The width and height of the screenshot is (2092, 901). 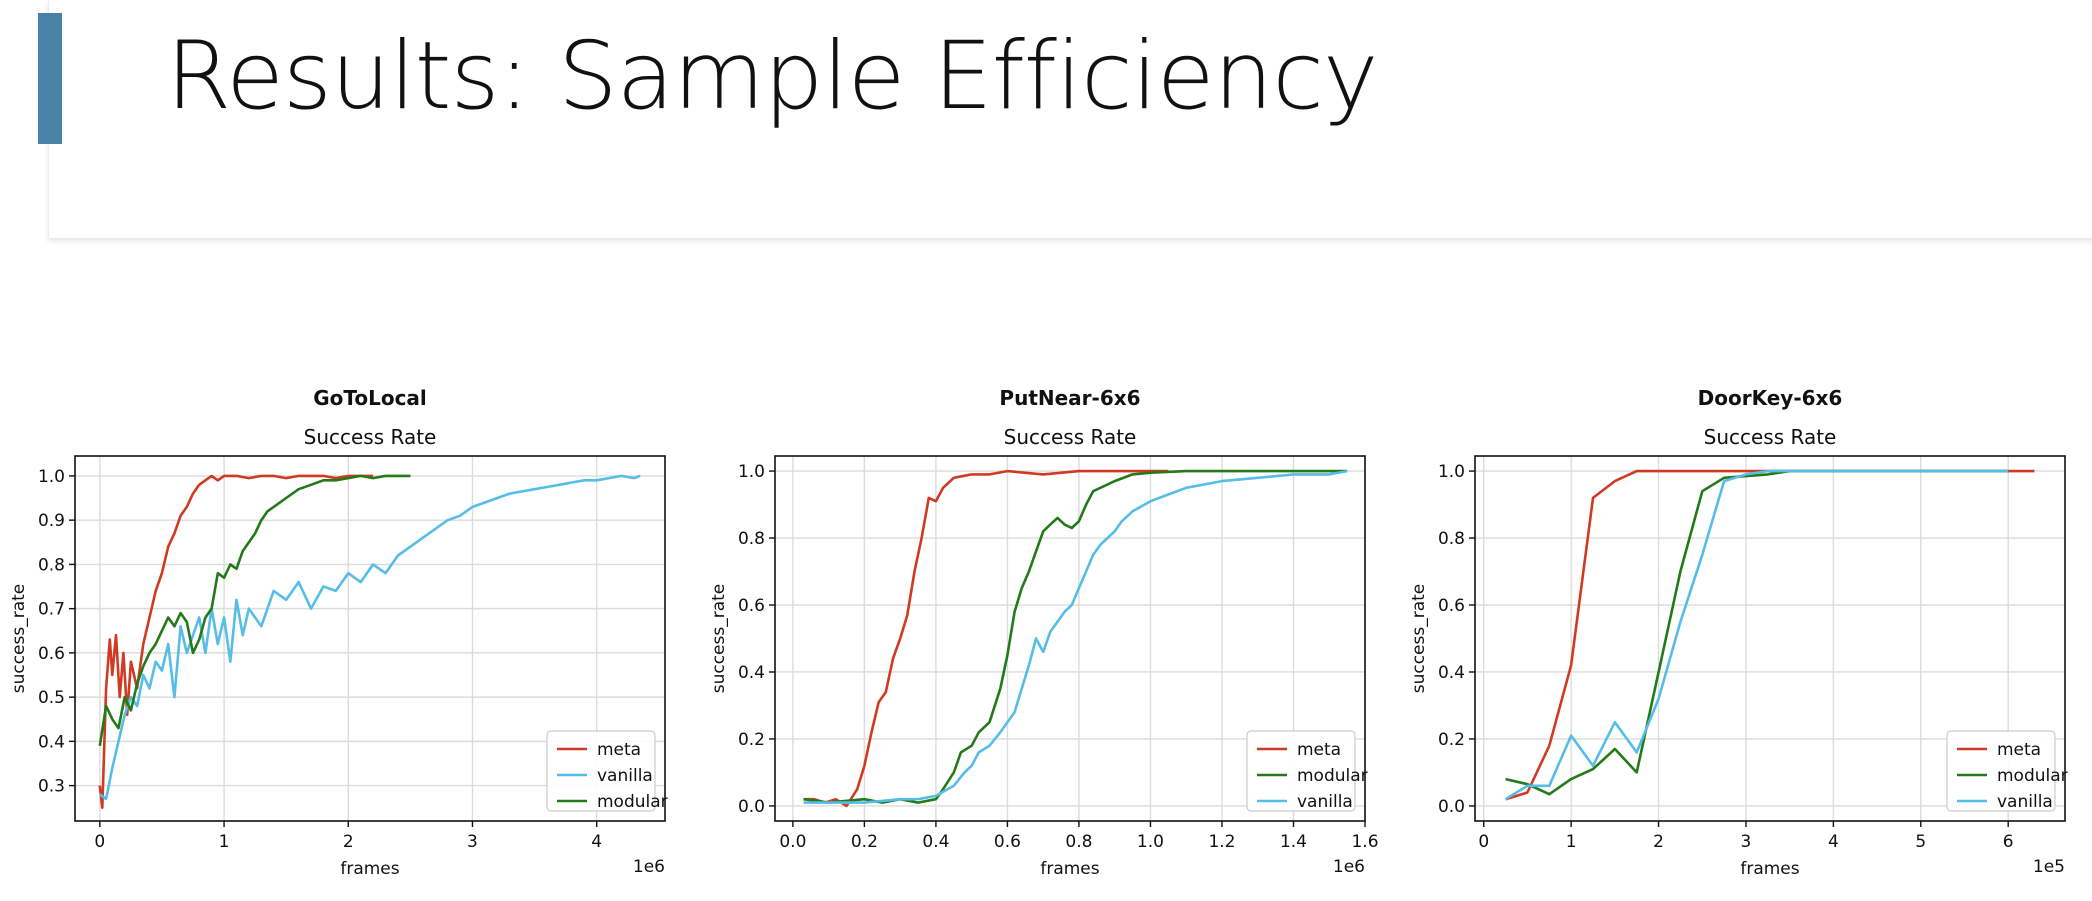 What do you see at coordinates (50, 78) in the screenshot?
I see `title-accent-bar` at bounding box center [50, 78].